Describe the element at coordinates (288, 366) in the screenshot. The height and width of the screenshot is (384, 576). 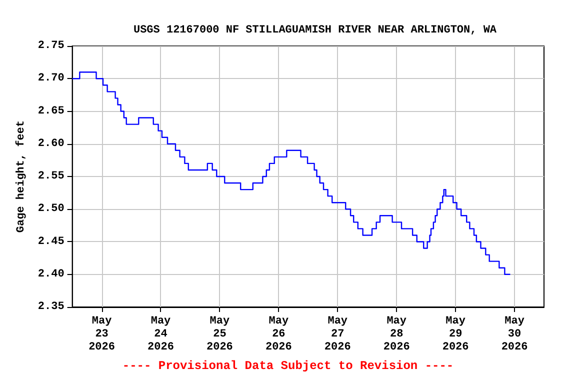
I see `text: ---- Provisional Data Subject to Revision ----` at that location.